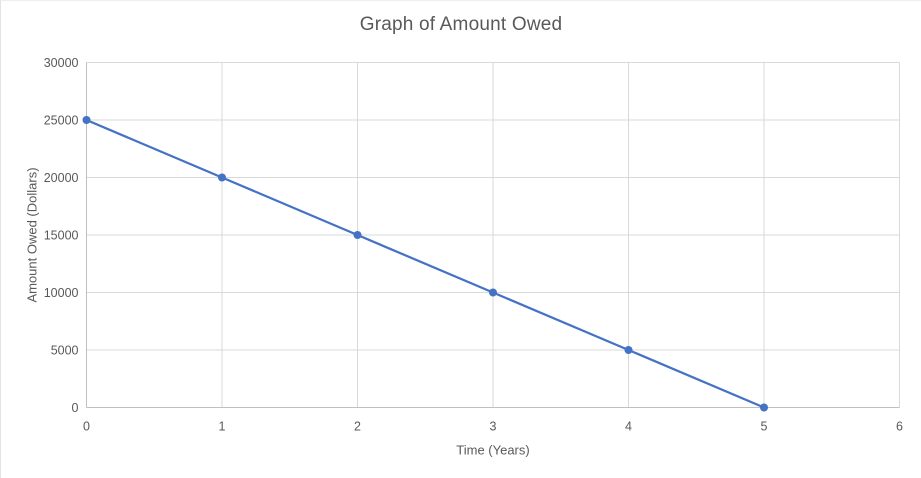  Describe the element at coordinates (86, 427) in the screenshot. I see `x-tick-label: 0` at that location.